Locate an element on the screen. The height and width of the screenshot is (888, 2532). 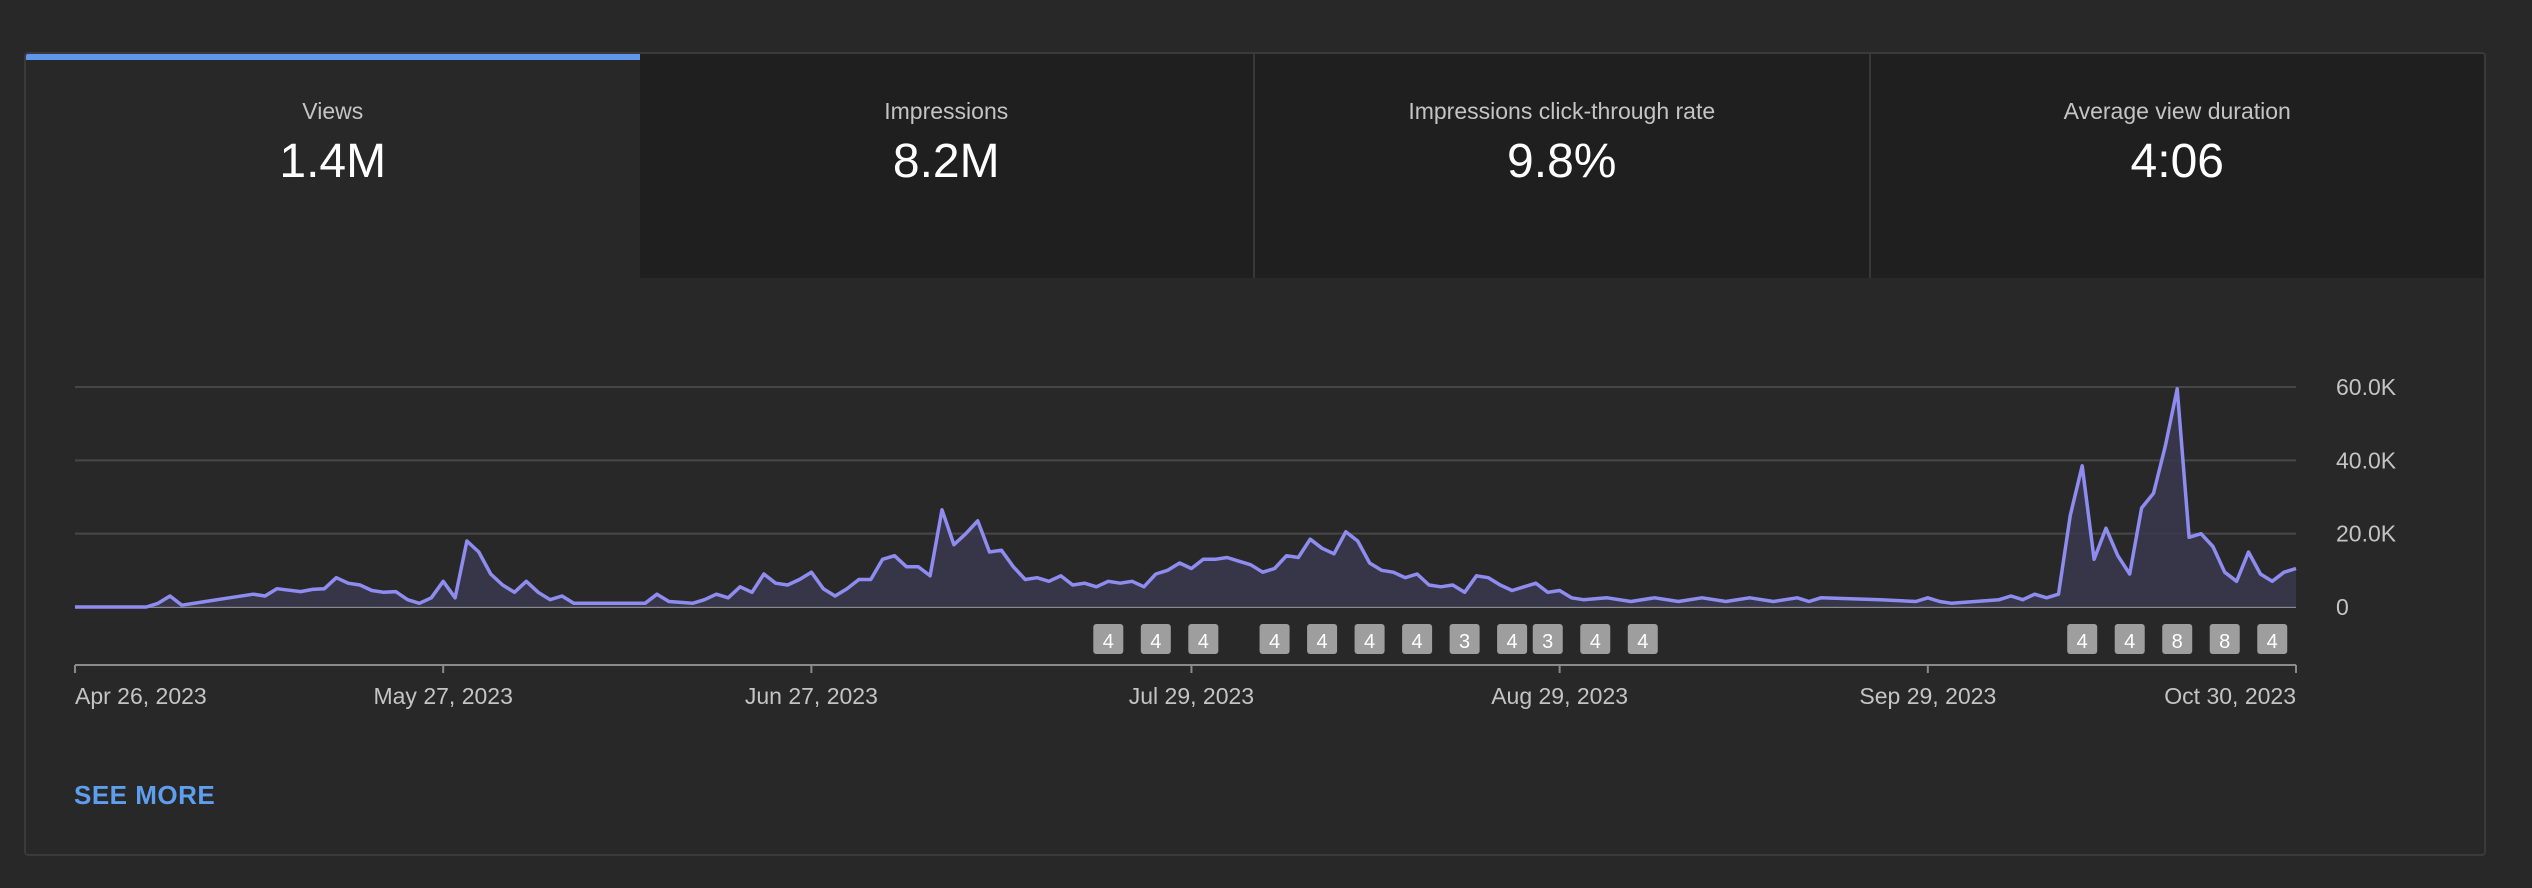
x-tick-label: May 27, 2023 is located at coordinates (442, 696).